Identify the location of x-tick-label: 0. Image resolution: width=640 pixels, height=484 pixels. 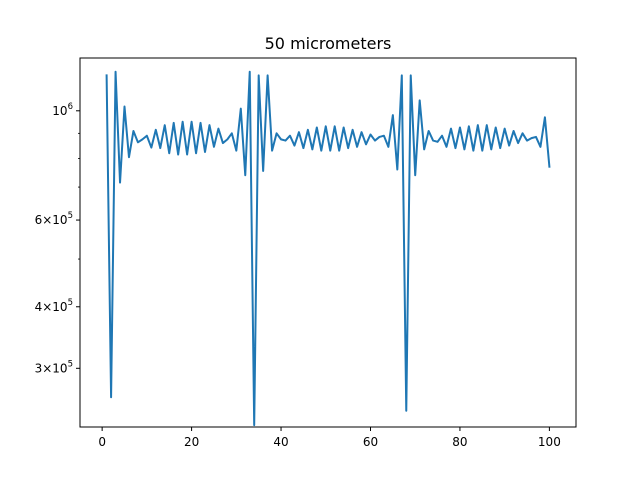
(102, 442).